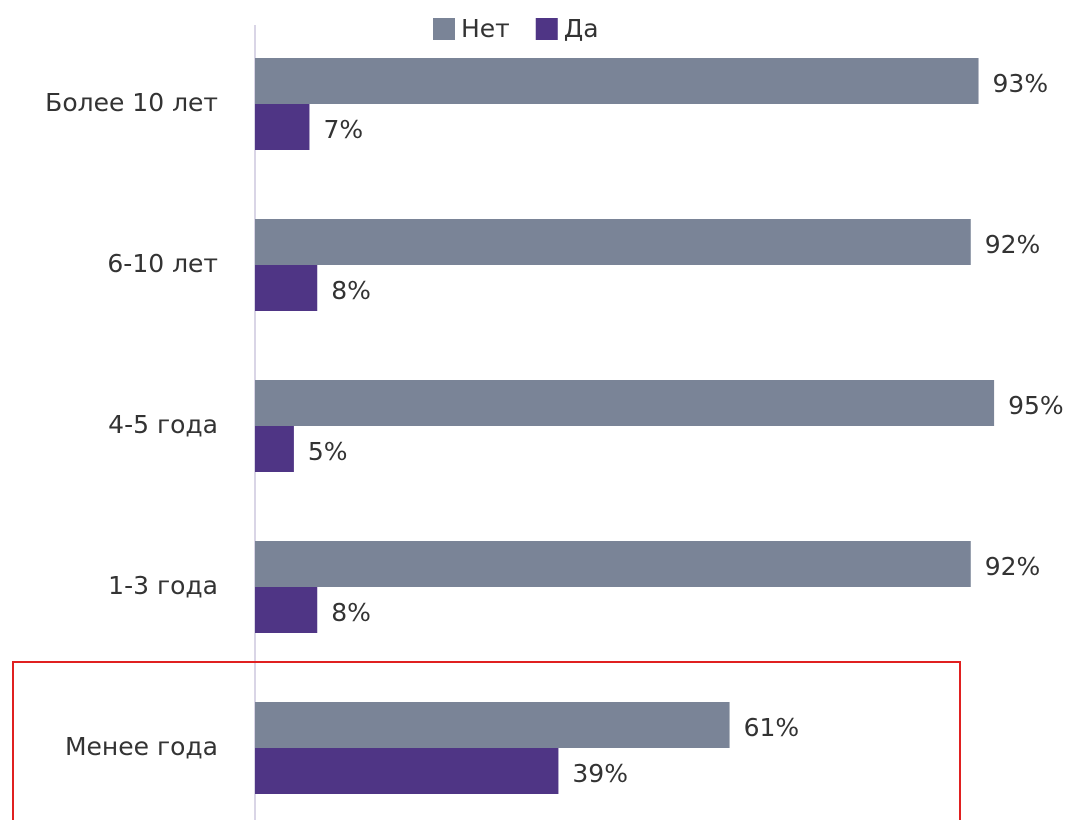 This screenshot has height=820, width=1081. What do you see at coordinates (163, 424) in the screenshot?
I see `category-label: 4-5 года` at bounding box center [163, 424].